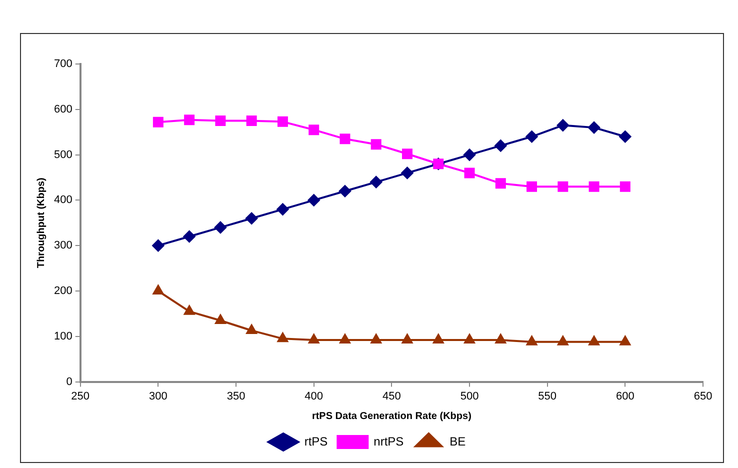 The height and width of the screenshot is (468, 738). What do you see at coordinates (80, 396) in the screenshot?
I see `x-tick-label: 250` at bounding box center [80, 396].